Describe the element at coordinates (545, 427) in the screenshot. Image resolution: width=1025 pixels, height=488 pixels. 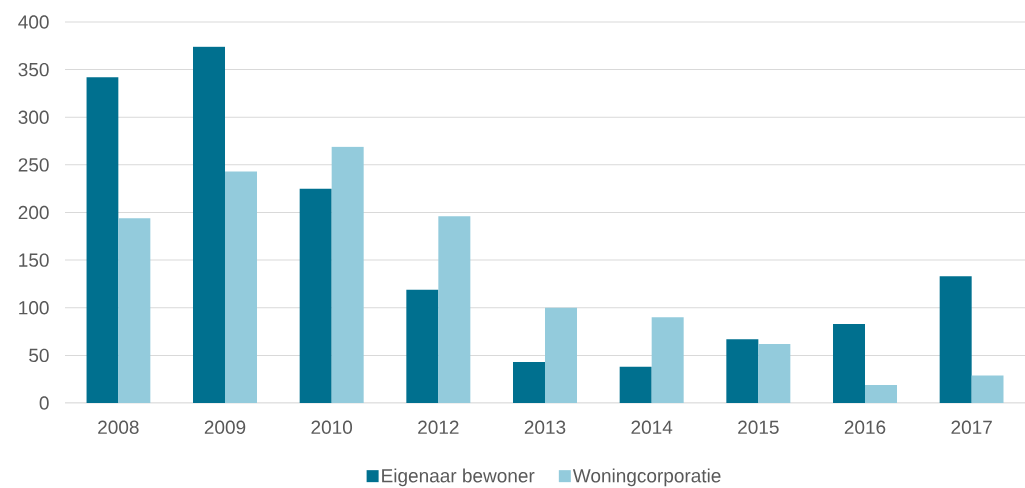
I see `x-tick-label: 2013` at that location.